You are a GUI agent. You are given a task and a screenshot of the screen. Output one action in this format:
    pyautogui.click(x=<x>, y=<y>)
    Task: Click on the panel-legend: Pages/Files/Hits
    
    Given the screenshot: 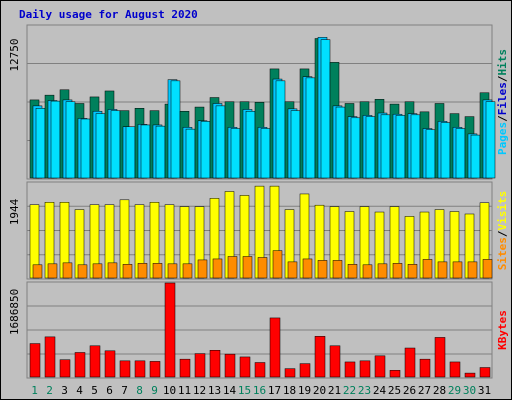 What is the action you would take?
    pyautogui.click(x=502, y=102)
    